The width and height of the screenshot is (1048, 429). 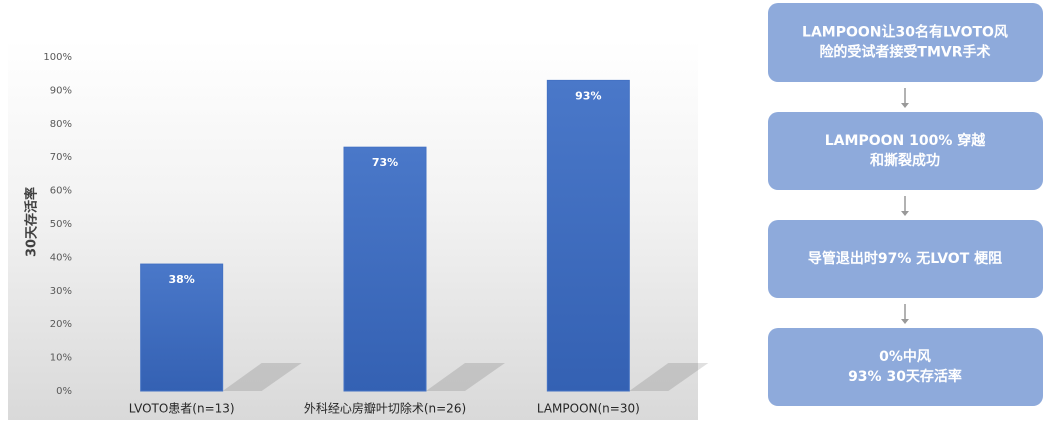 I want to click on y-tick-label: 0%, so click(x=64, y=391).